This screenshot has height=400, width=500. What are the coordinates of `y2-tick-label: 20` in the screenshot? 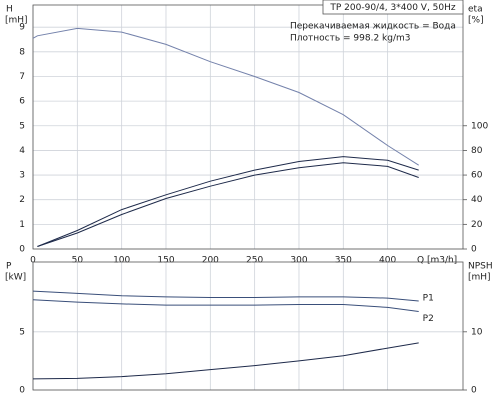 It's located at (477, 225).